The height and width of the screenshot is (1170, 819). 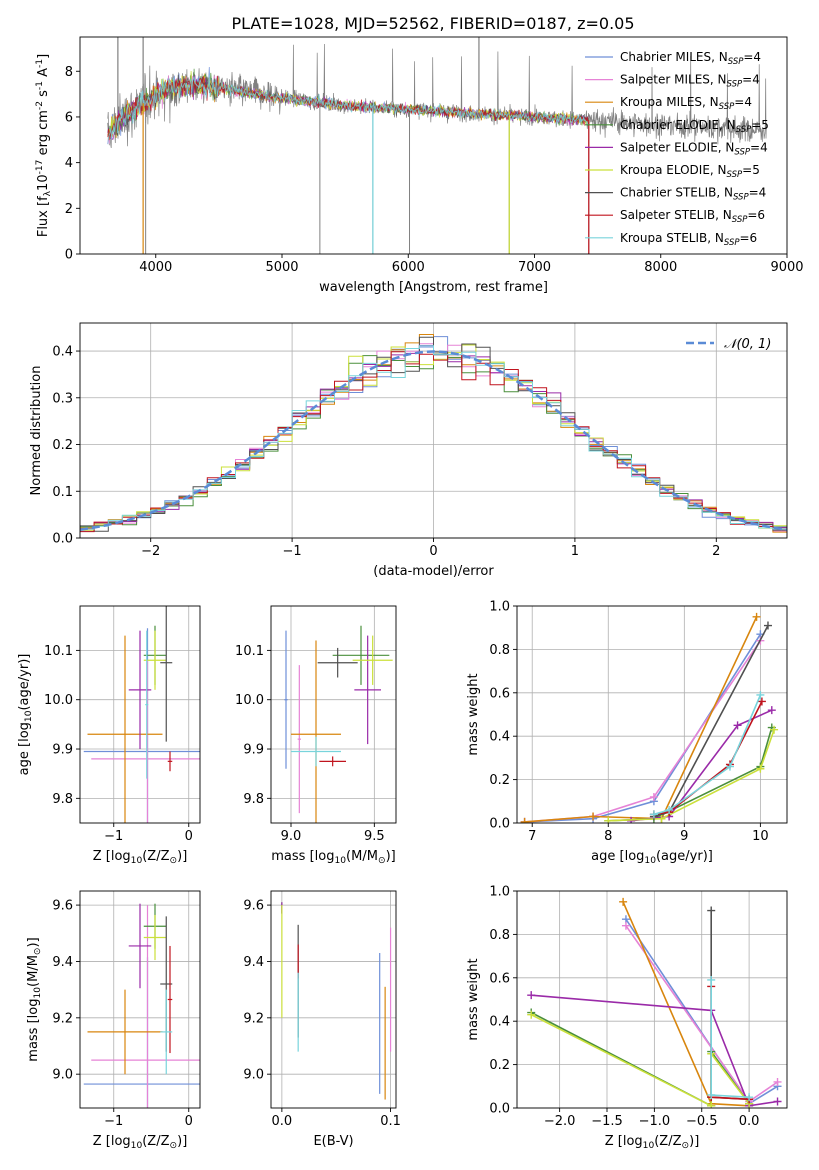 What do you see at coordinates (36, 431) in the screenshot?
I see `axis-label-y: Normed distribution` at bounding box center [36, 431].